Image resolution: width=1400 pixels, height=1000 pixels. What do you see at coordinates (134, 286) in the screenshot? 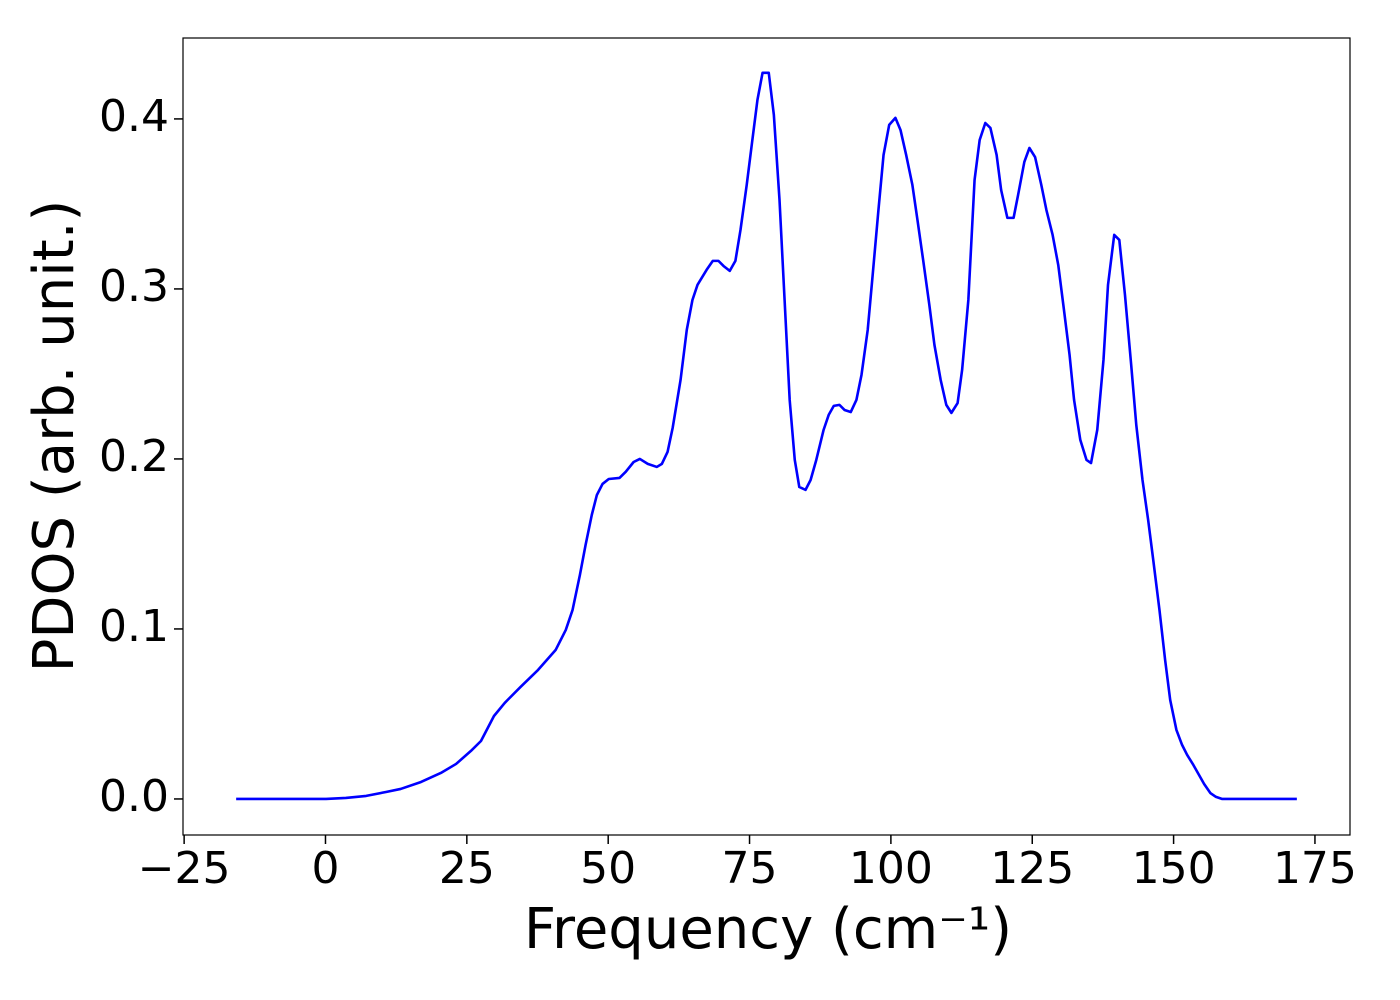
I see `y-tick-label: 0.3` at bounding box center [134, 286].